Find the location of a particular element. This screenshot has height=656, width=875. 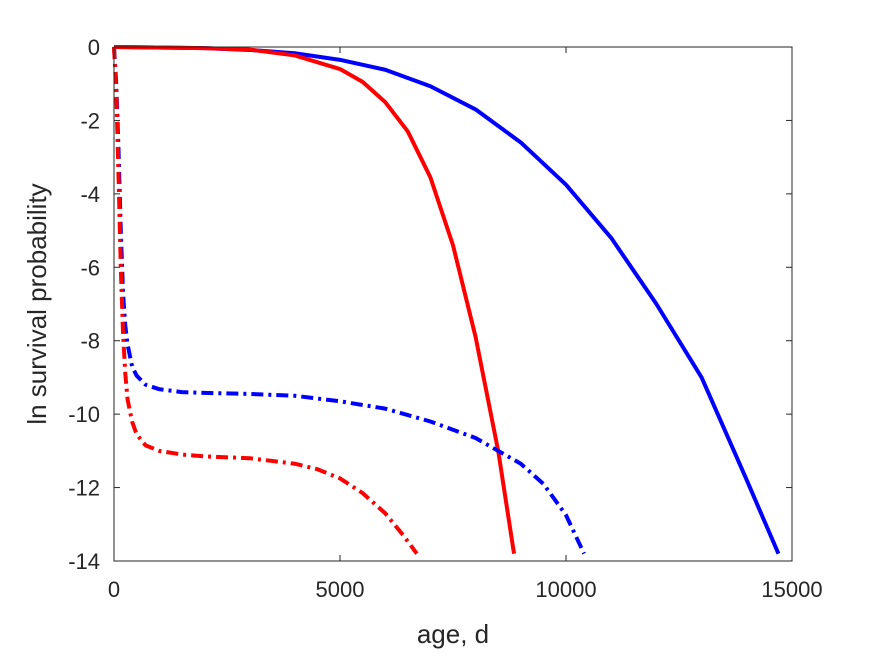

x-tick-label: 15000 is located at coordinates (791, 589).